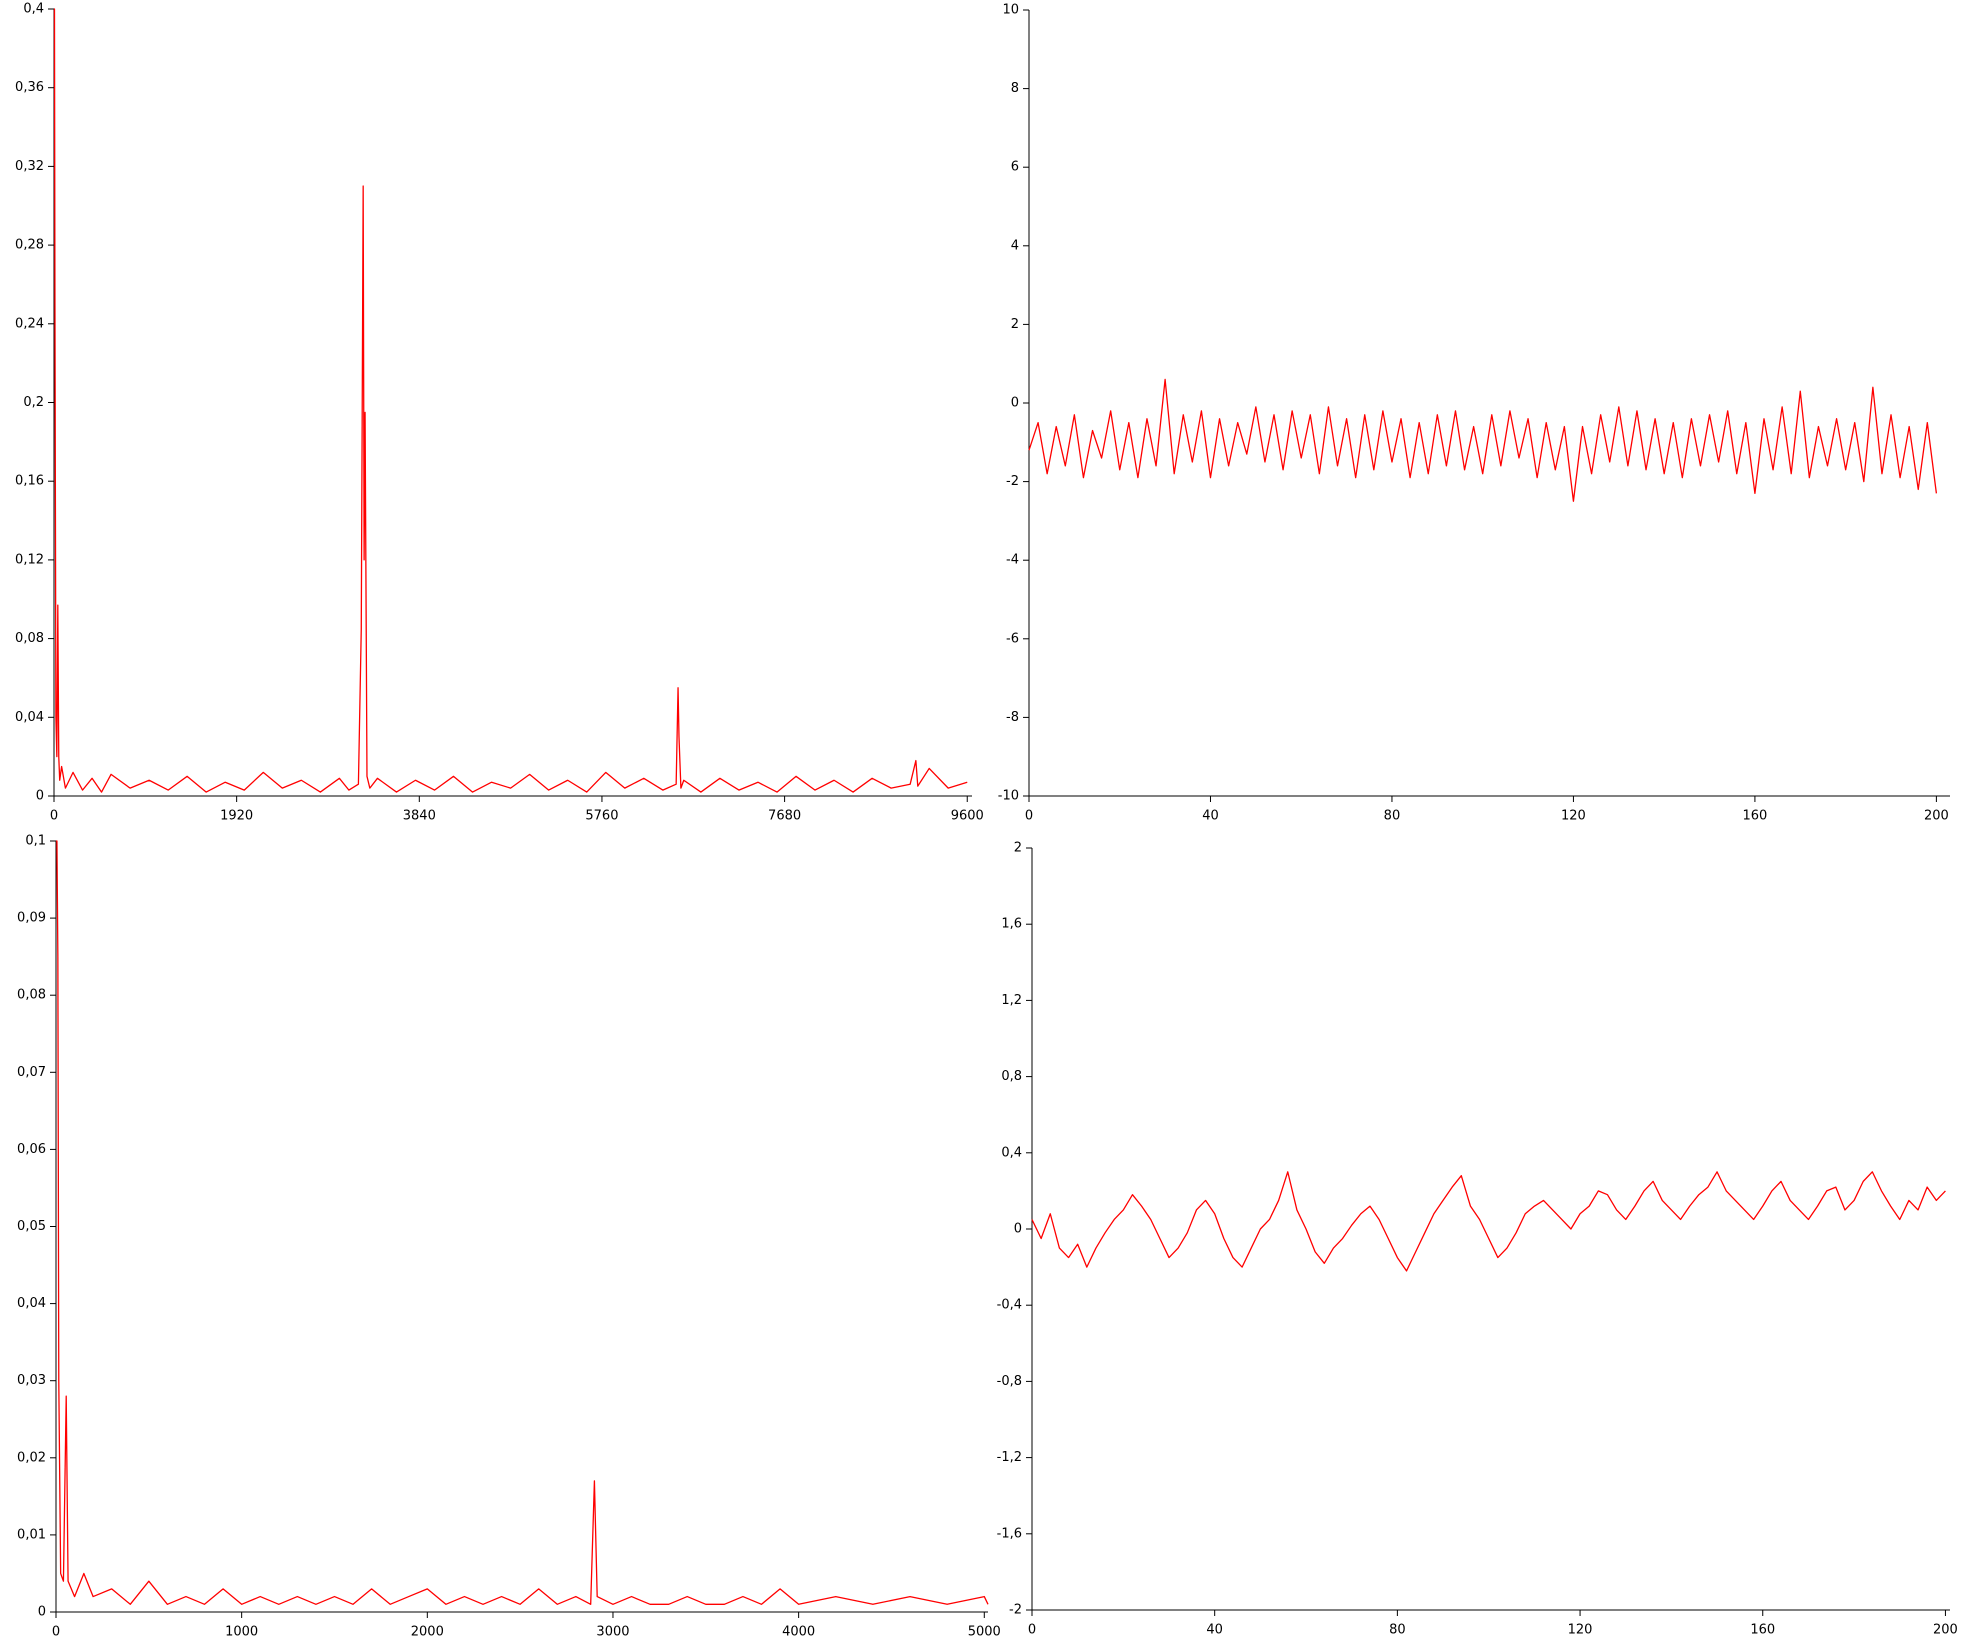 Image resolution: width=1964 pixels, height=1644 pixels. I want to click on x-tick-label: 3840, so click(419, 816).